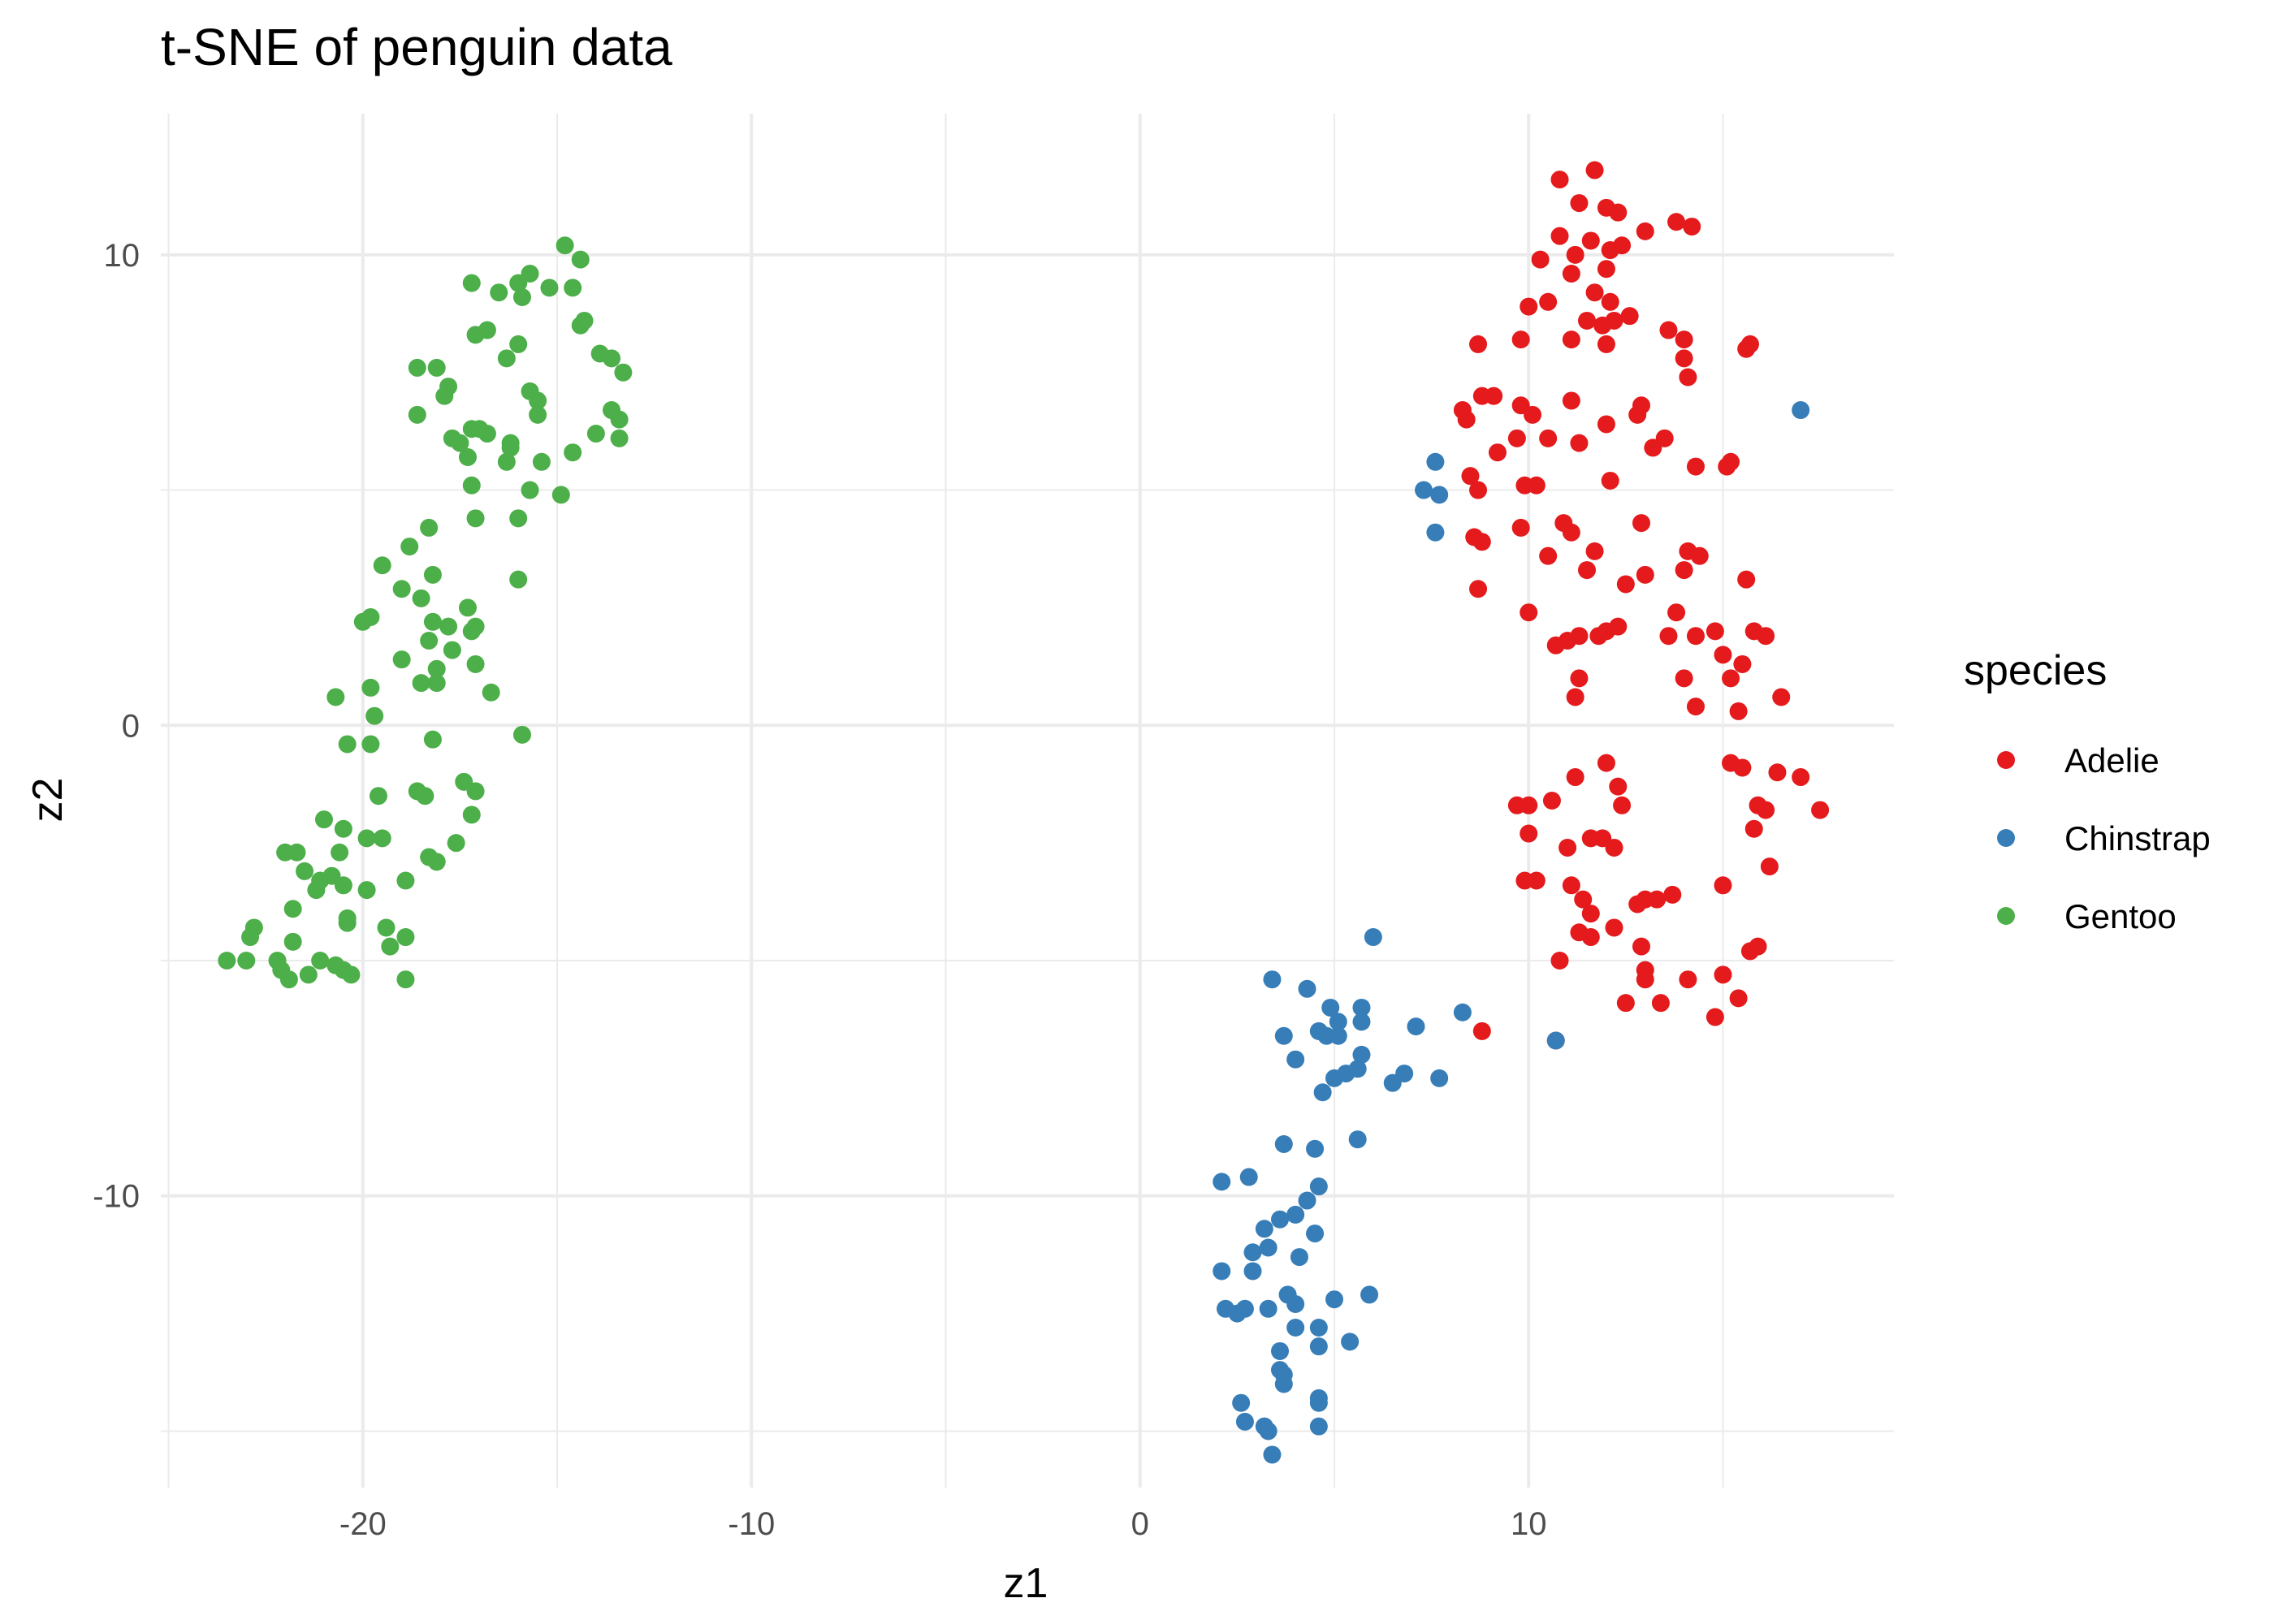  What do you see at coordinates (2035, 671) in the screenshot?
I see `legend-title: species` at bounding box center [2035, 671].